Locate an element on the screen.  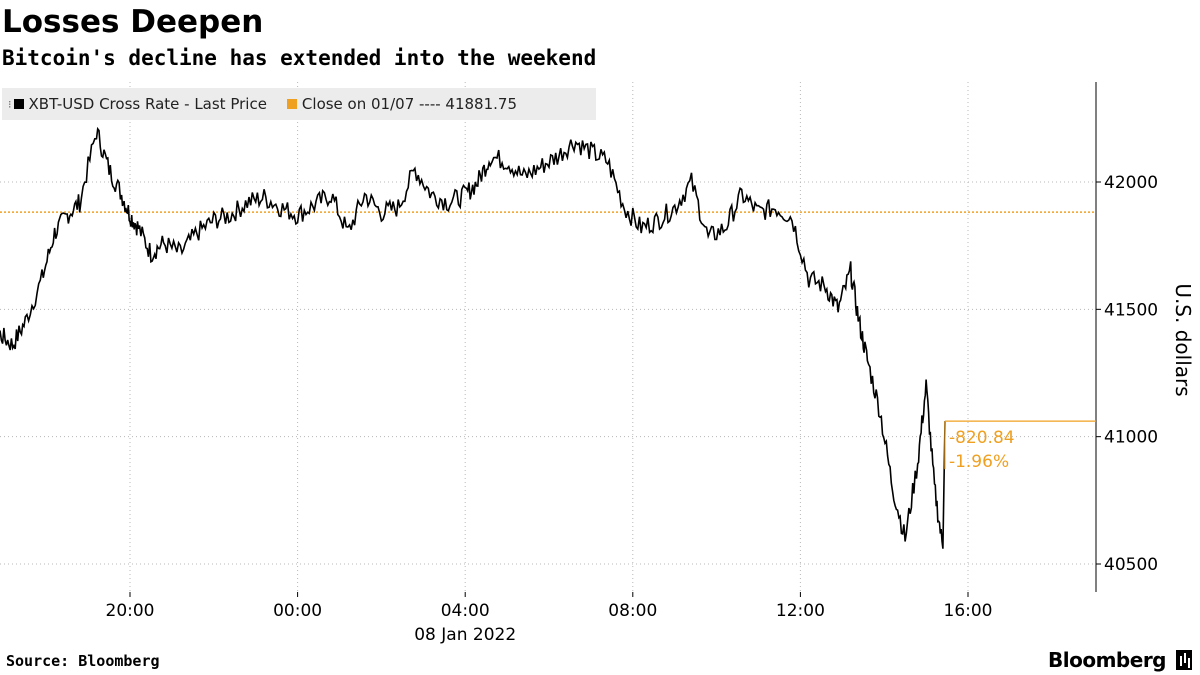
legend-label-close: Close on 01/07 ---- 41881.75 is located at coordinates (409, 104).